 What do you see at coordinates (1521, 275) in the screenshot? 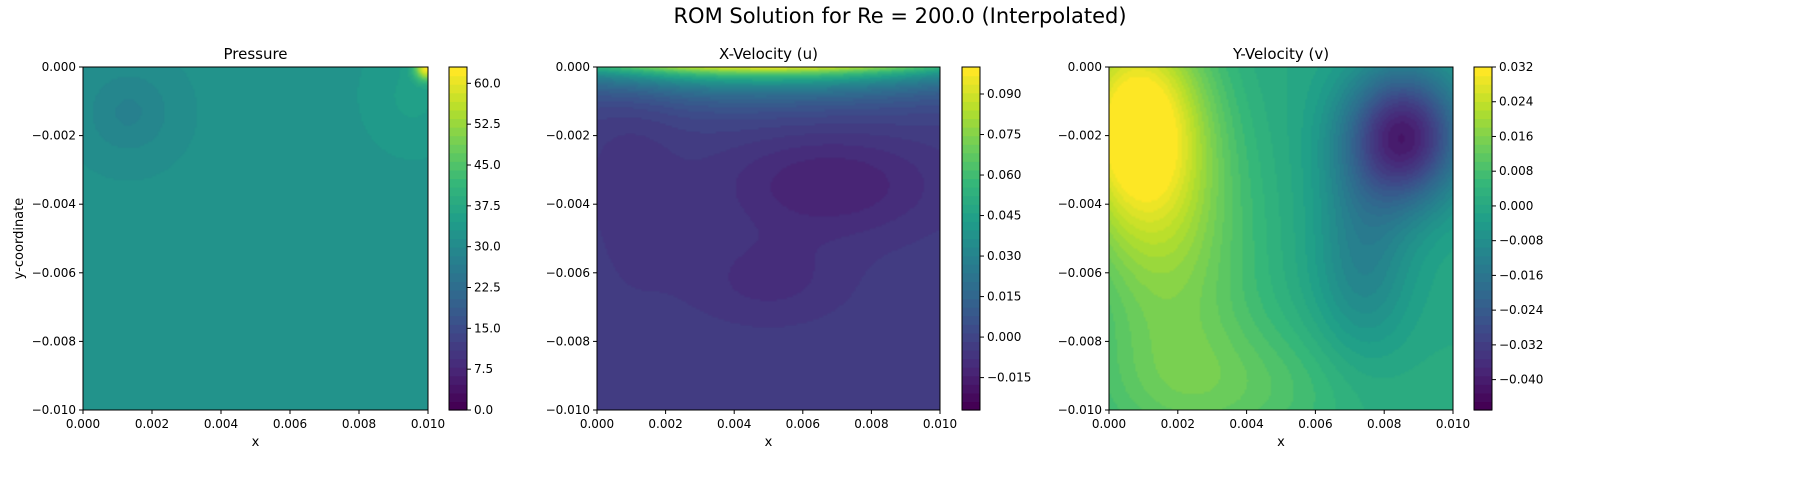
I see `colorbar-tick-label: −0.016` at bounding box center [1521, 275].